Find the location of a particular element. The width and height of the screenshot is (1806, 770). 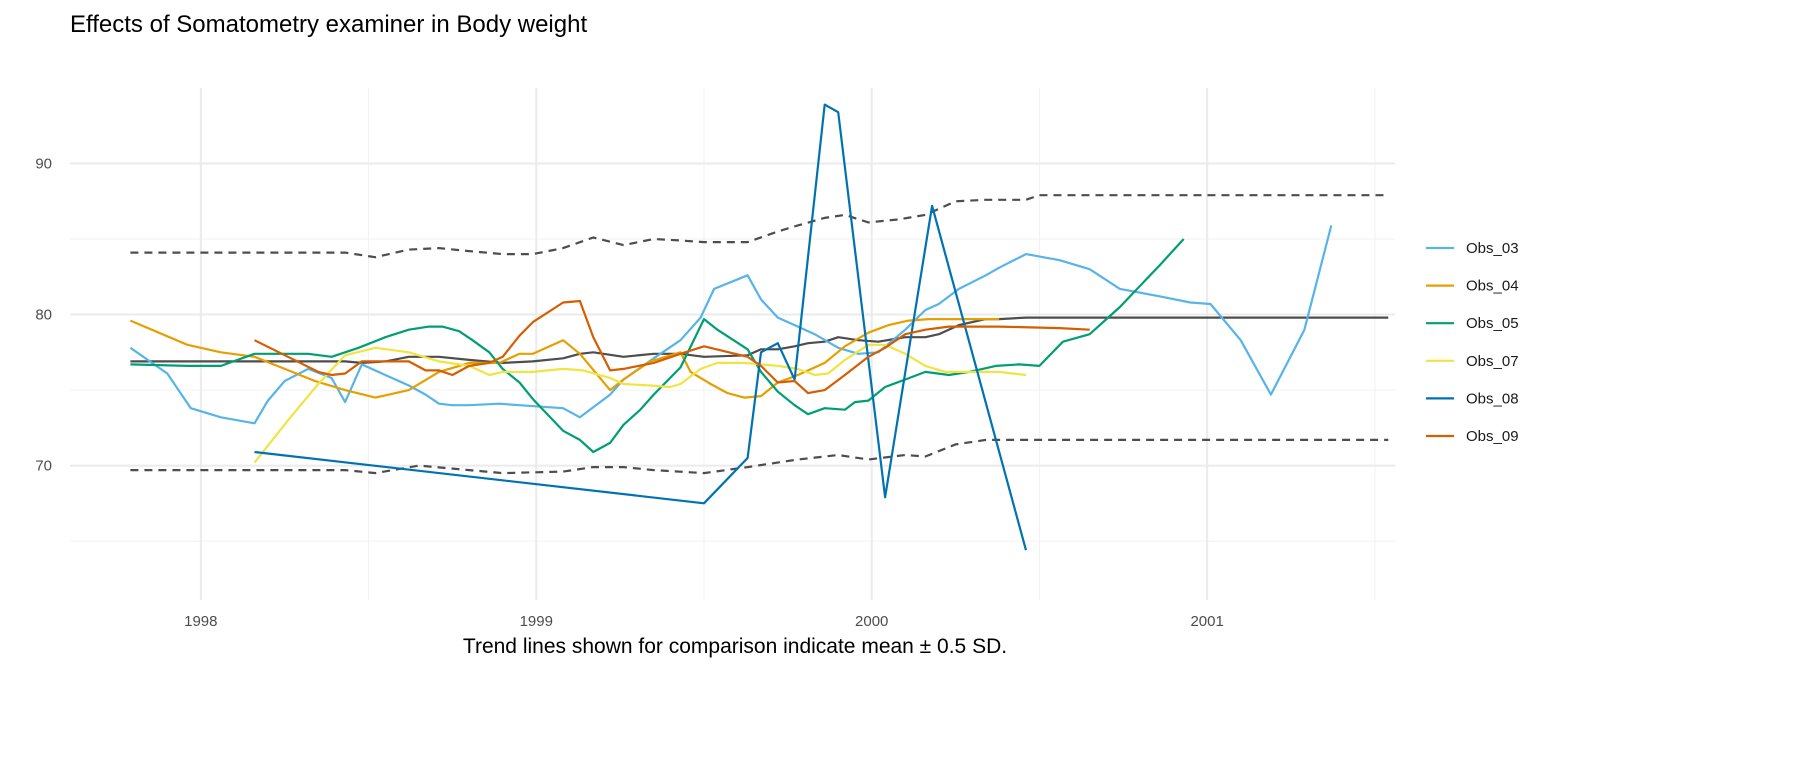

legend-label: Obs_09 is located at coordinates (1492, 436).